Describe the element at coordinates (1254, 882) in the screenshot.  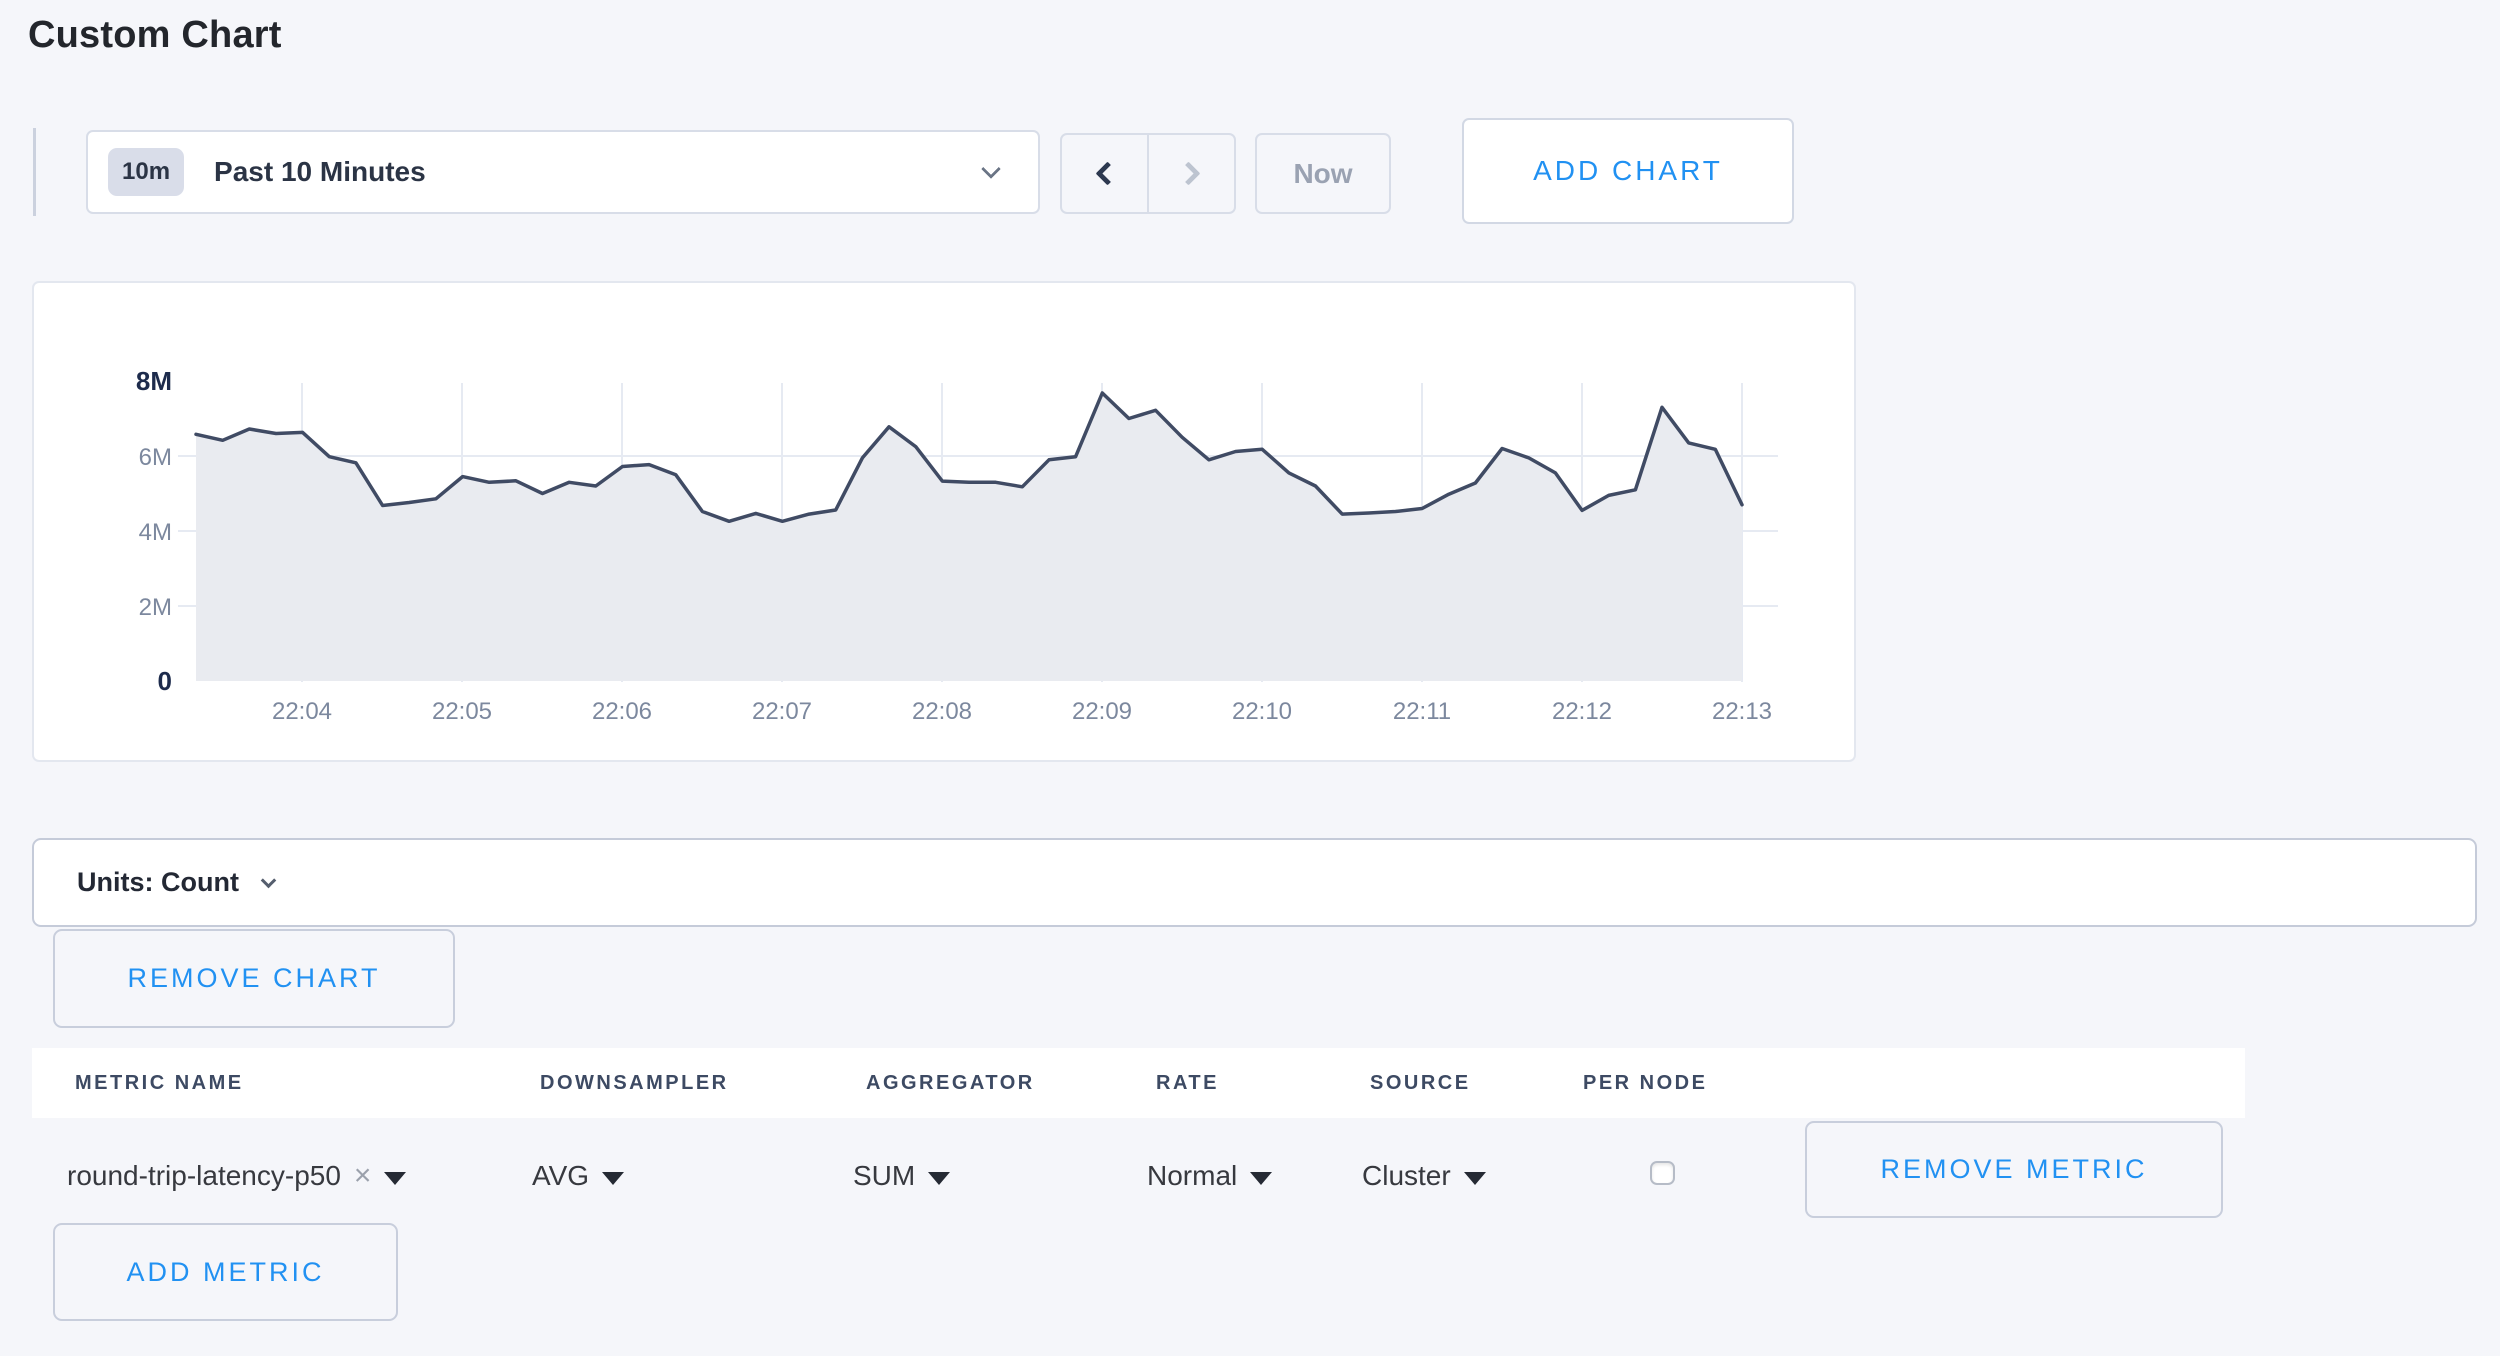
I see `units-dropdown: Units: Count` at that location.